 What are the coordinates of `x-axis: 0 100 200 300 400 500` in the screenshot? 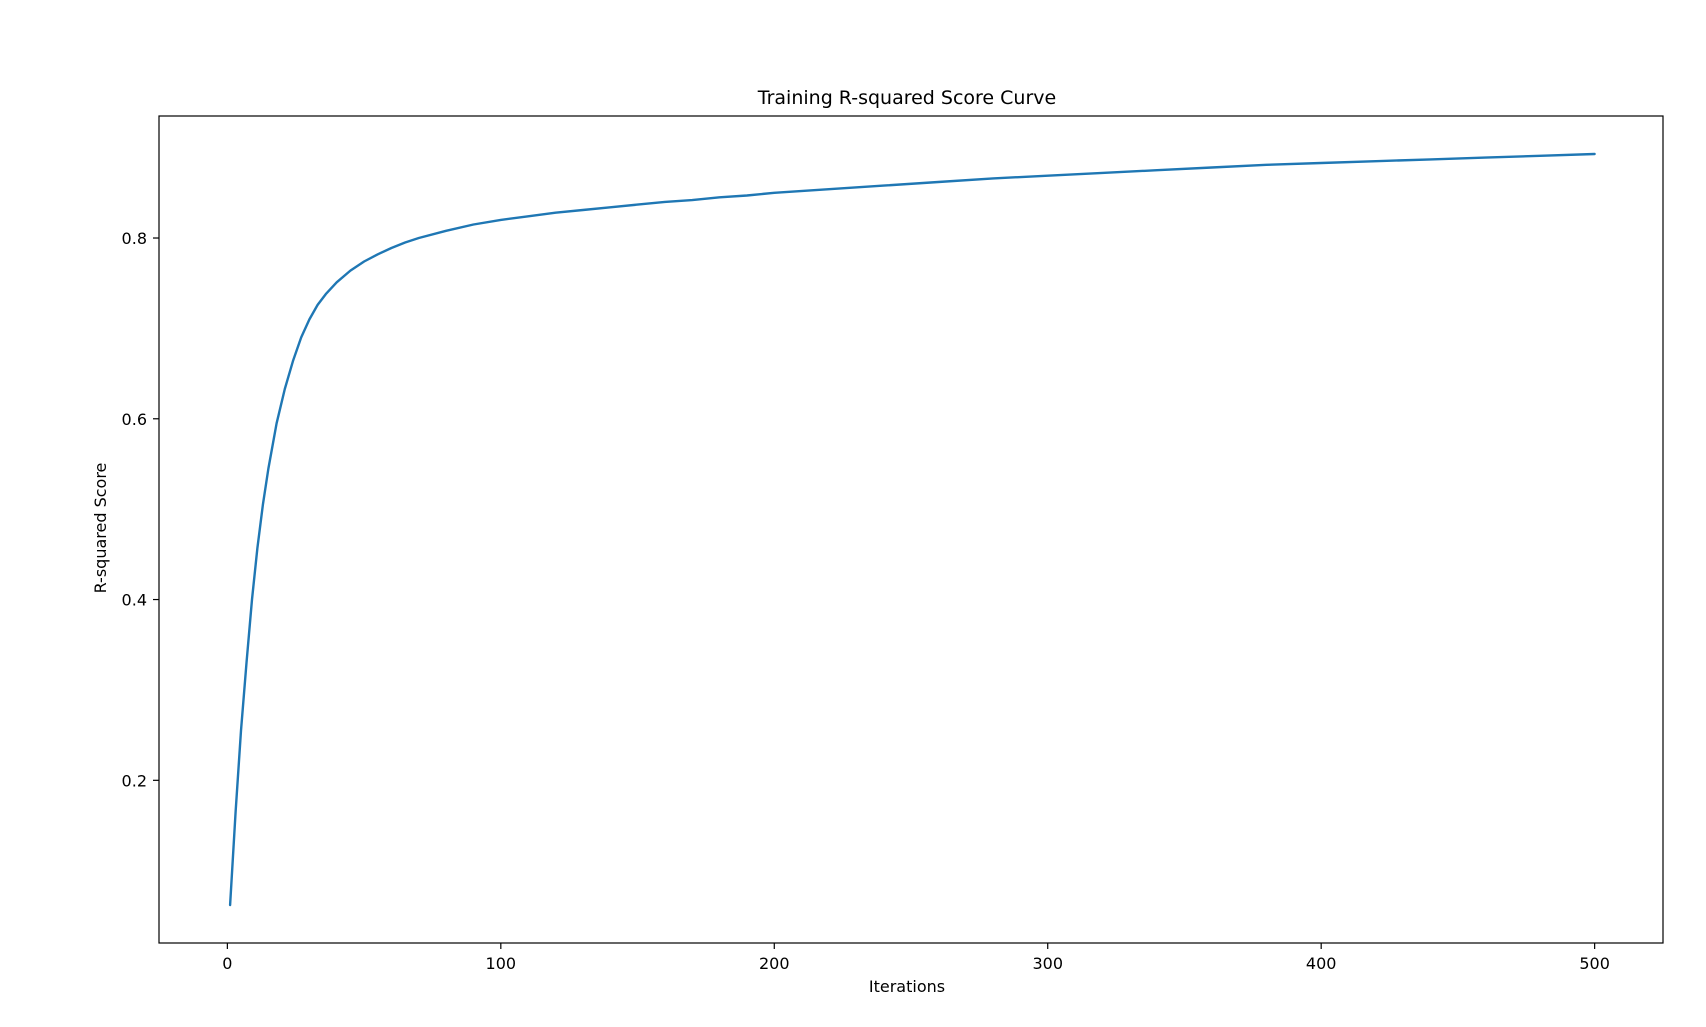 It's located at (916, 958).